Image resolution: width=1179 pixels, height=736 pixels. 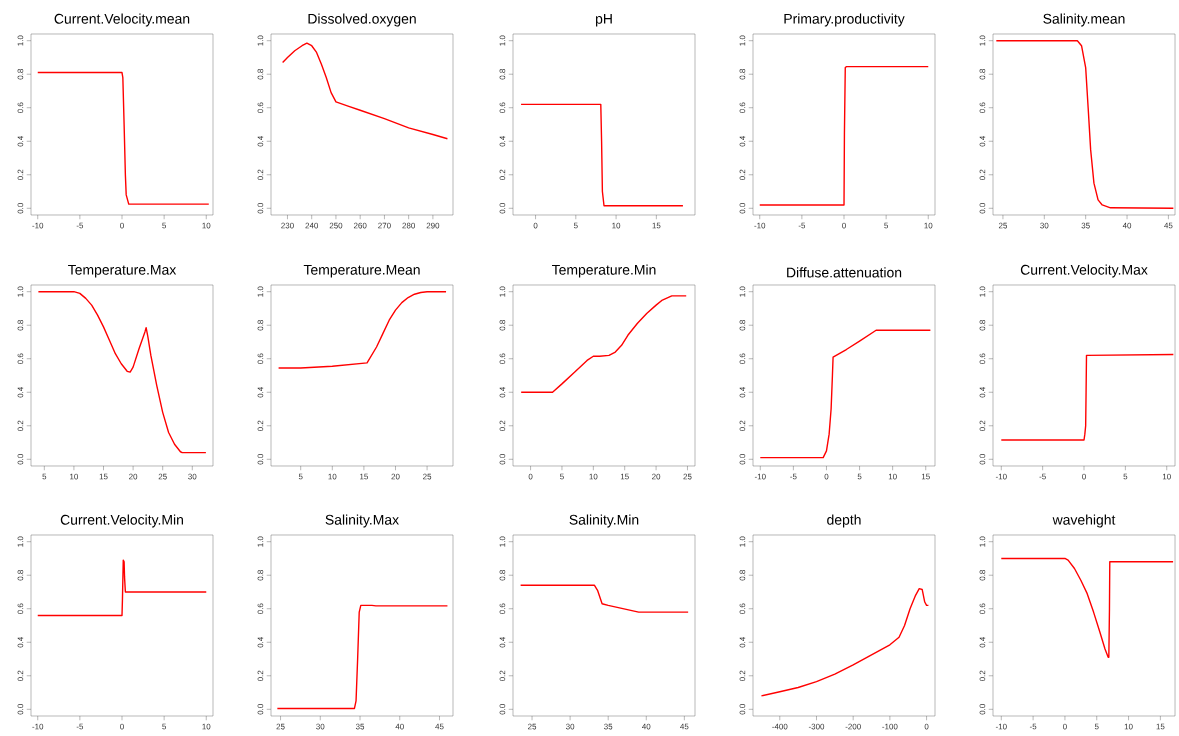 I want to click on chart-title: Temperature.Min, so click(x=603, y=271).